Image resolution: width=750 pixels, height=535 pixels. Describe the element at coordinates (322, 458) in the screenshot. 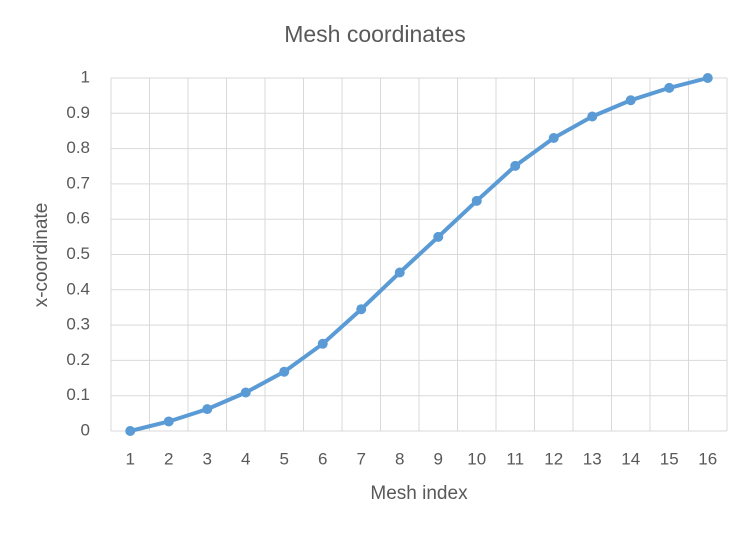

I see `x-tick-label: 6` at that location.